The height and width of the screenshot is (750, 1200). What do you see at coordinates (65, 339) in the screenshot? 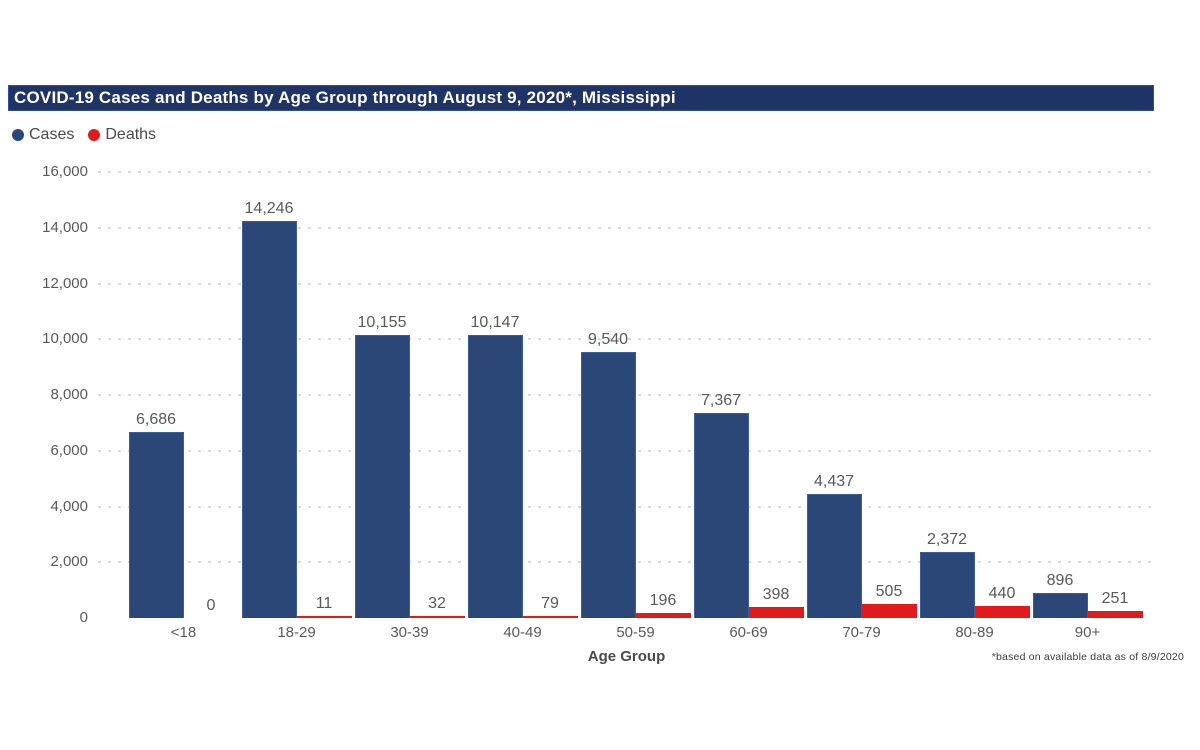
I see `y-tick-label: 10,000` at bounding box center [65, 339].